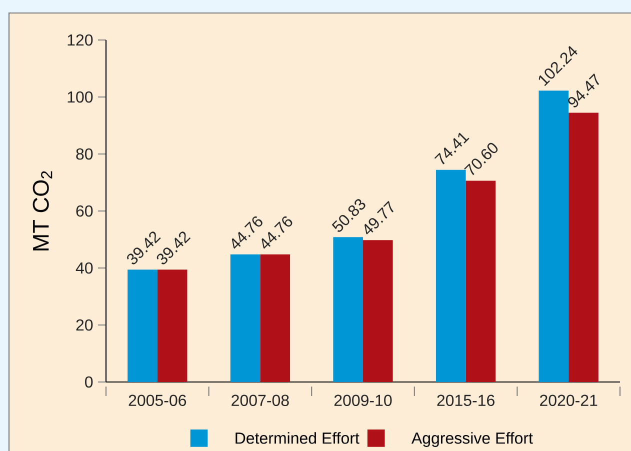 The width and height of the screenshot is (631, 451). I want to click on y-tick-label: 80, so click(84, 154).